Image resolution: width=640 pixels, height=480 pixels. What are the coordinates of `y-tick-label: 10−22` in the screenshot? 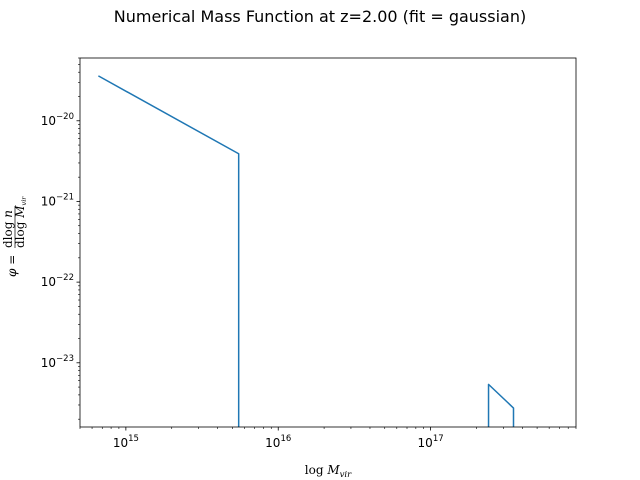 It's located at (57, 281).